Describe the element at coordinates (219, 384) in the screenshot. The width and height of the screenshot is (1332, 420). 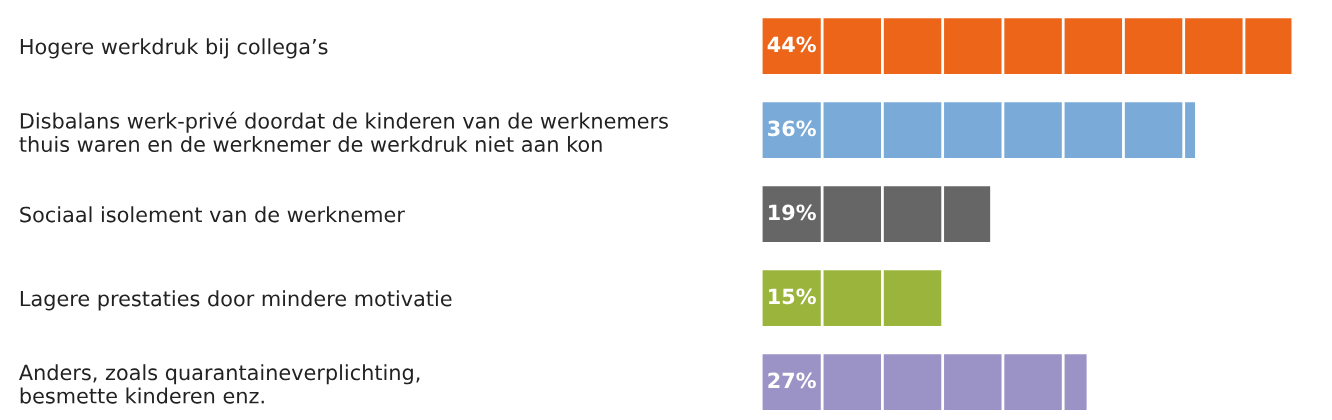
I see `y-tick-label: Anders, zoals quarantaineverplichting, besmette kinderen enz.` at that location.